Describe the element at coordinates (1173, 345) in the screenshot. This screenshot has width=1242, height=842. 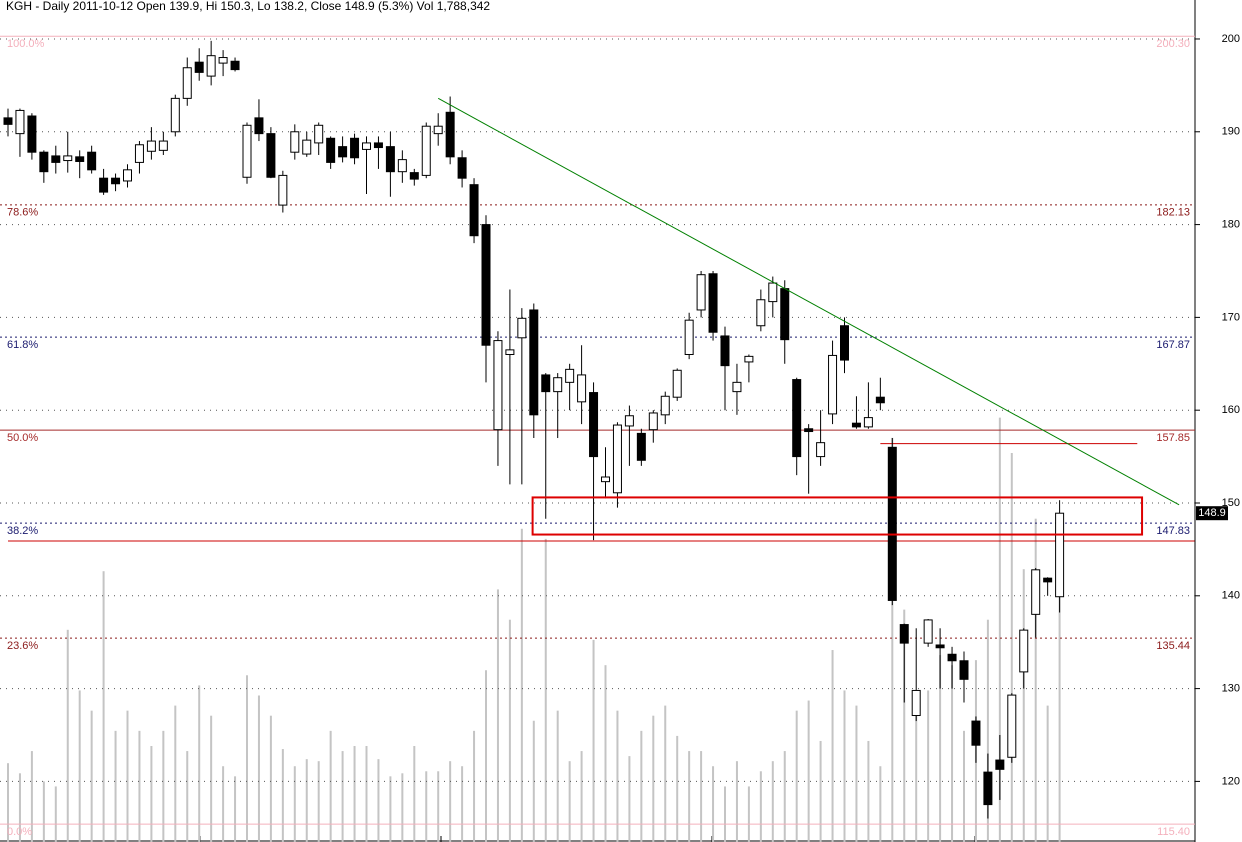
I see `fib-value: 167.87` at that location.